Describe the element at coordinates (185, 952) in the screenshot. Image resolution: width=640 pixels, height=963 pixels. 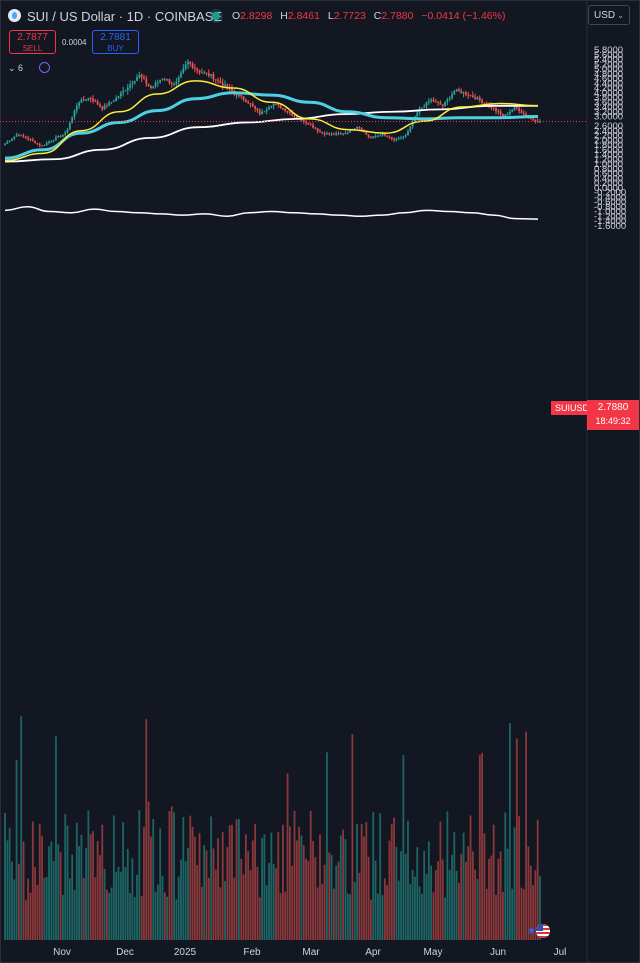
I see `x-axis-tick-label: 2025` at that location.